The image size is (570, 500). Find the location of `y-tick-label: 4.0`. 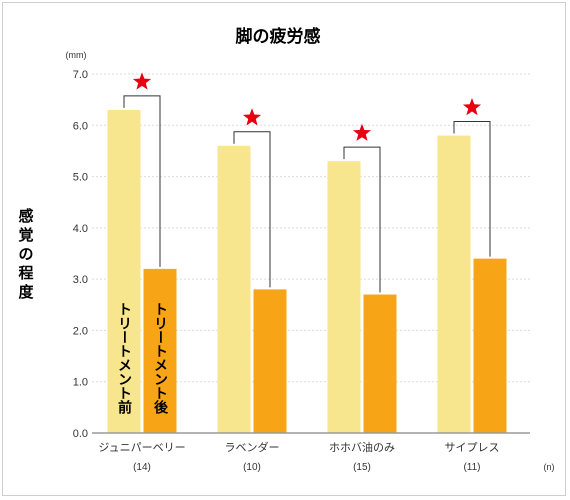

y-tick-label: 4.0 is located at coordinates (80, 229).